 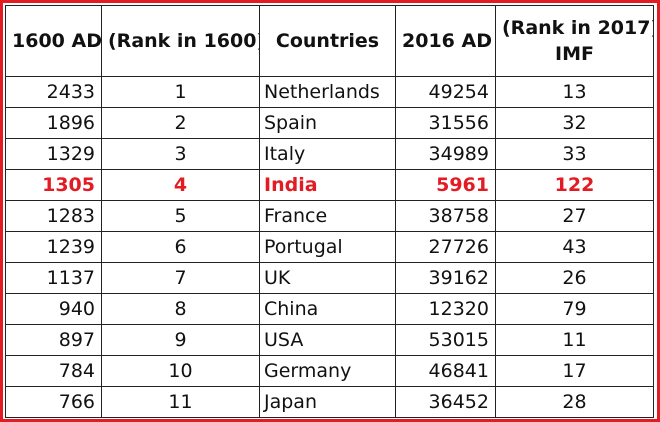 I want to click on header-countries: Countries, so click(x=327, y=41).